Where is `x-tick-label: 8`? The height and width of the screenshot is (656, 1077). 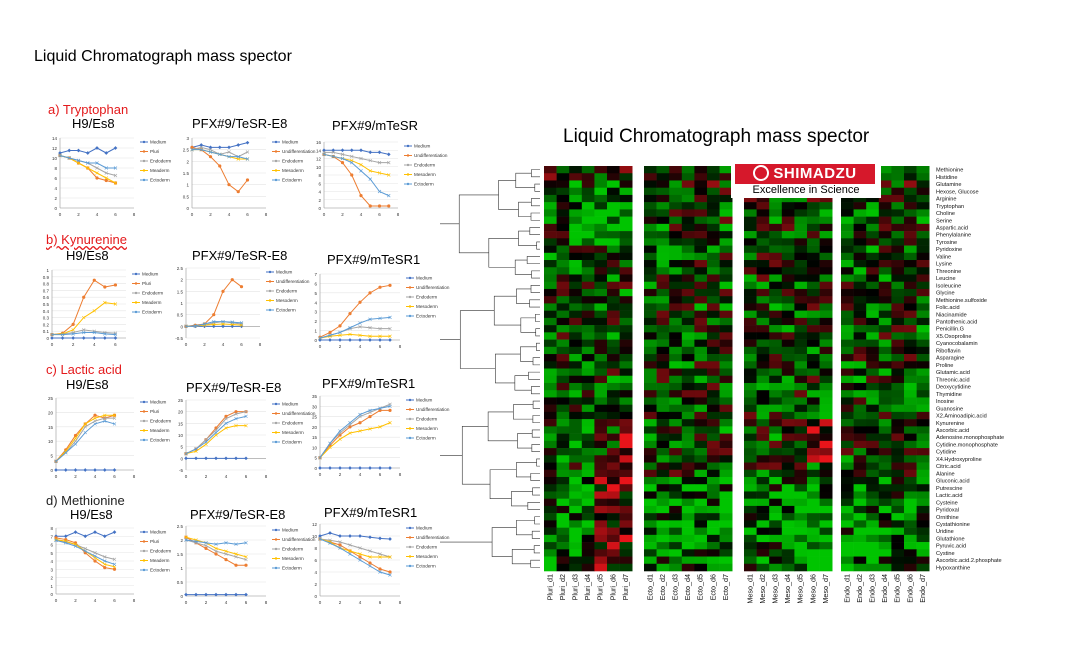 x-tick-label: 8 is located at coordinates (398, 214).